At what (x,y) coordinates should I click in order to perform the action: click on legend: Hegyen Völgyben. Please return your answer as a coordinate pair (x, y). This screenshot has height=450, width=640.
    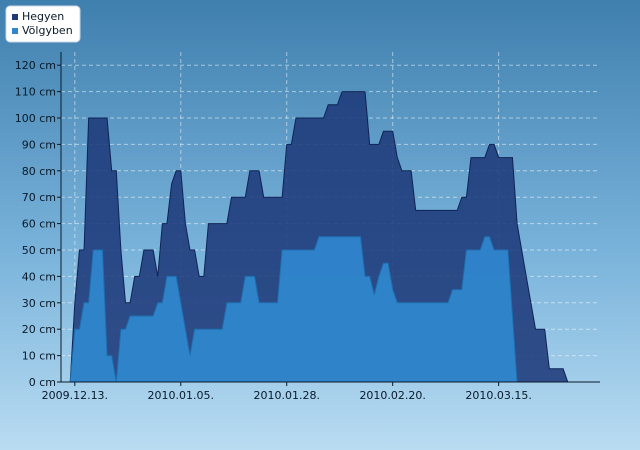
    Looking at the image, I should click on (43, 24).